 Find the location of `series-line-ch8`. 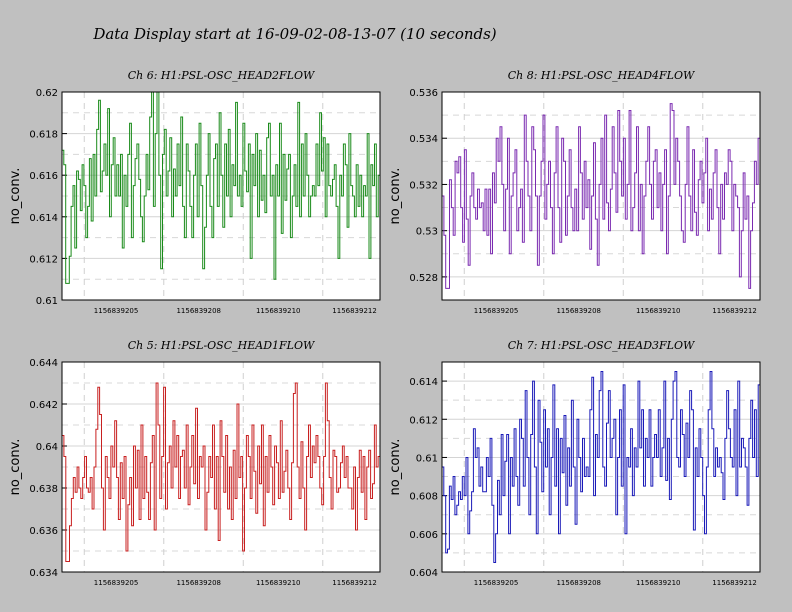

series-line-ch8 is located at coordinates (601, 196).